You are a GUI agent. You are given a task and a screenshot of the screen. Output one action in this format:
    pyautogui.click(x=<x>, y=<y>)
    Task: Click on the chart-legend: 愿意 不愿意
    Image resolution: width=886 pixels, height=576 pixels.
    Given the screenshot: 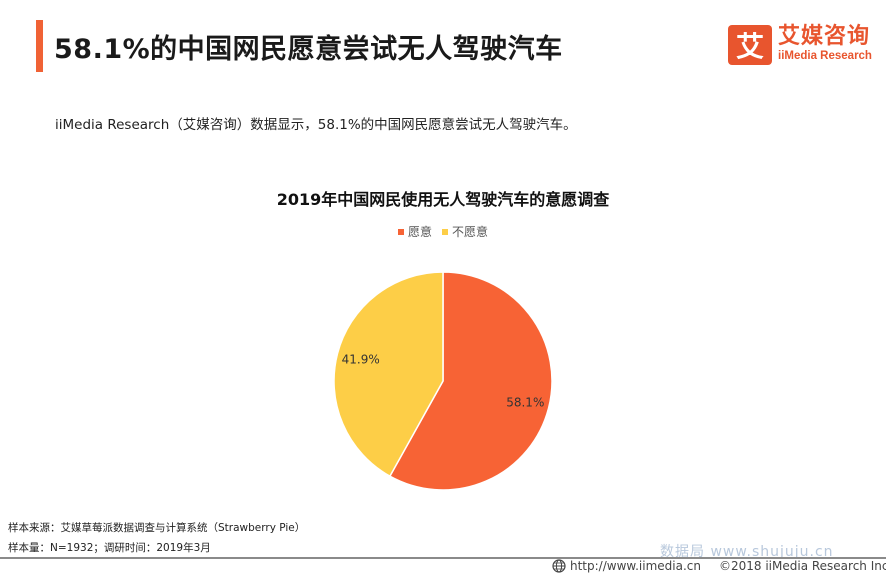 What is the action you would take?
    pyautogui.click(x=443, y=231)
    